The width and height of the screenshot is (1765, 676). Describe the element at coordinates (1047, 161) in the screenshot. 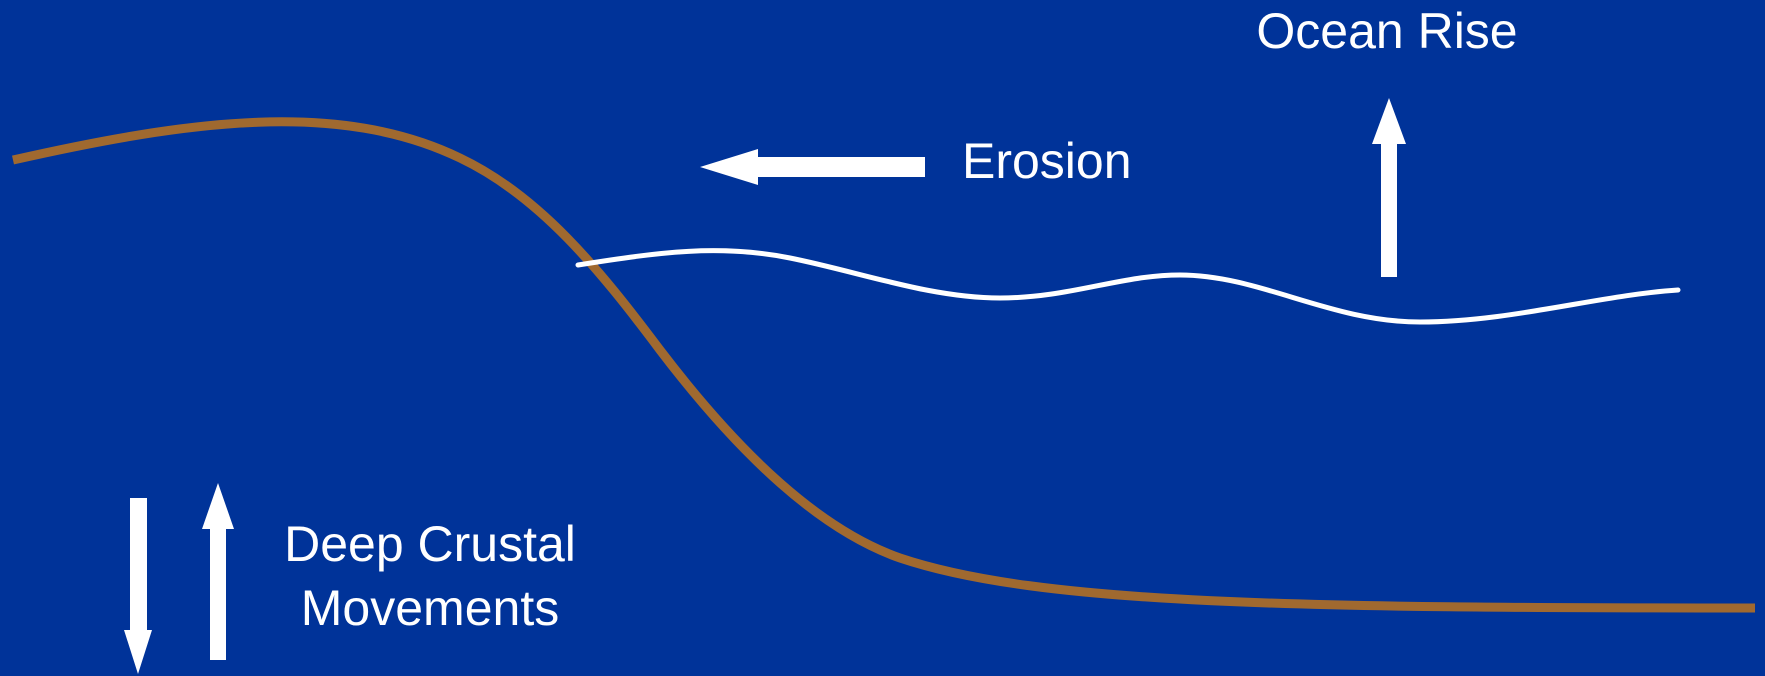

I see `erosion-label: Erosion` at that location.